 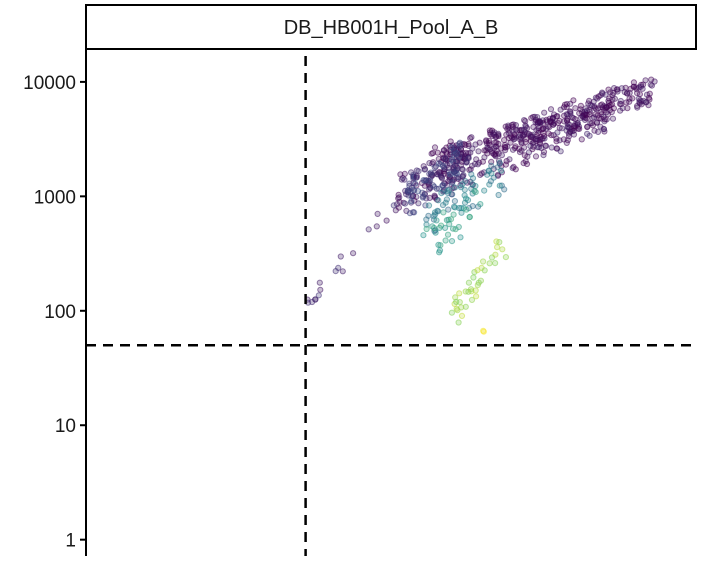 I want to click on y-tick-label: 10, so click(x=65, y=426).